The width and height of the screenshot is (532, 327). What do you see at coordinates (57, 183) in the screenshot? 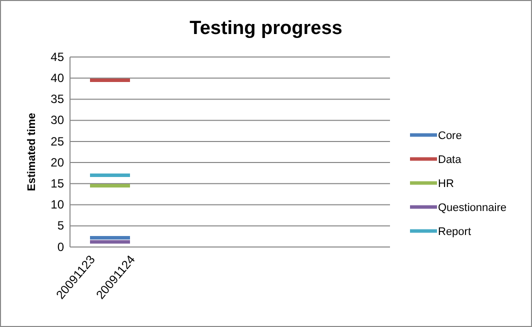
I see `y-tick-label: 15` at bounding box center [57, 183].